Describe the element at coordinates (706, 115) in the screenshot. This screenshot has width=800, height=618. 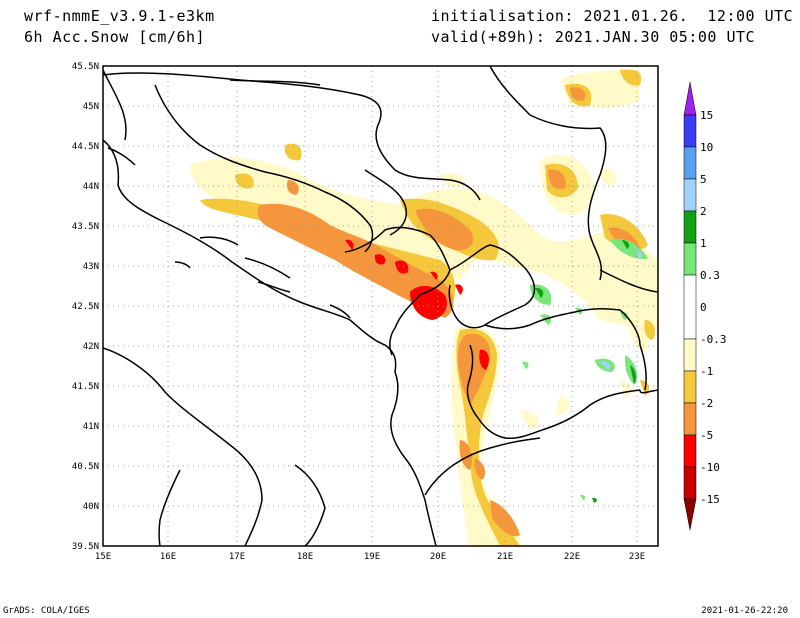
I see `colorbar-label: 15` at that location.